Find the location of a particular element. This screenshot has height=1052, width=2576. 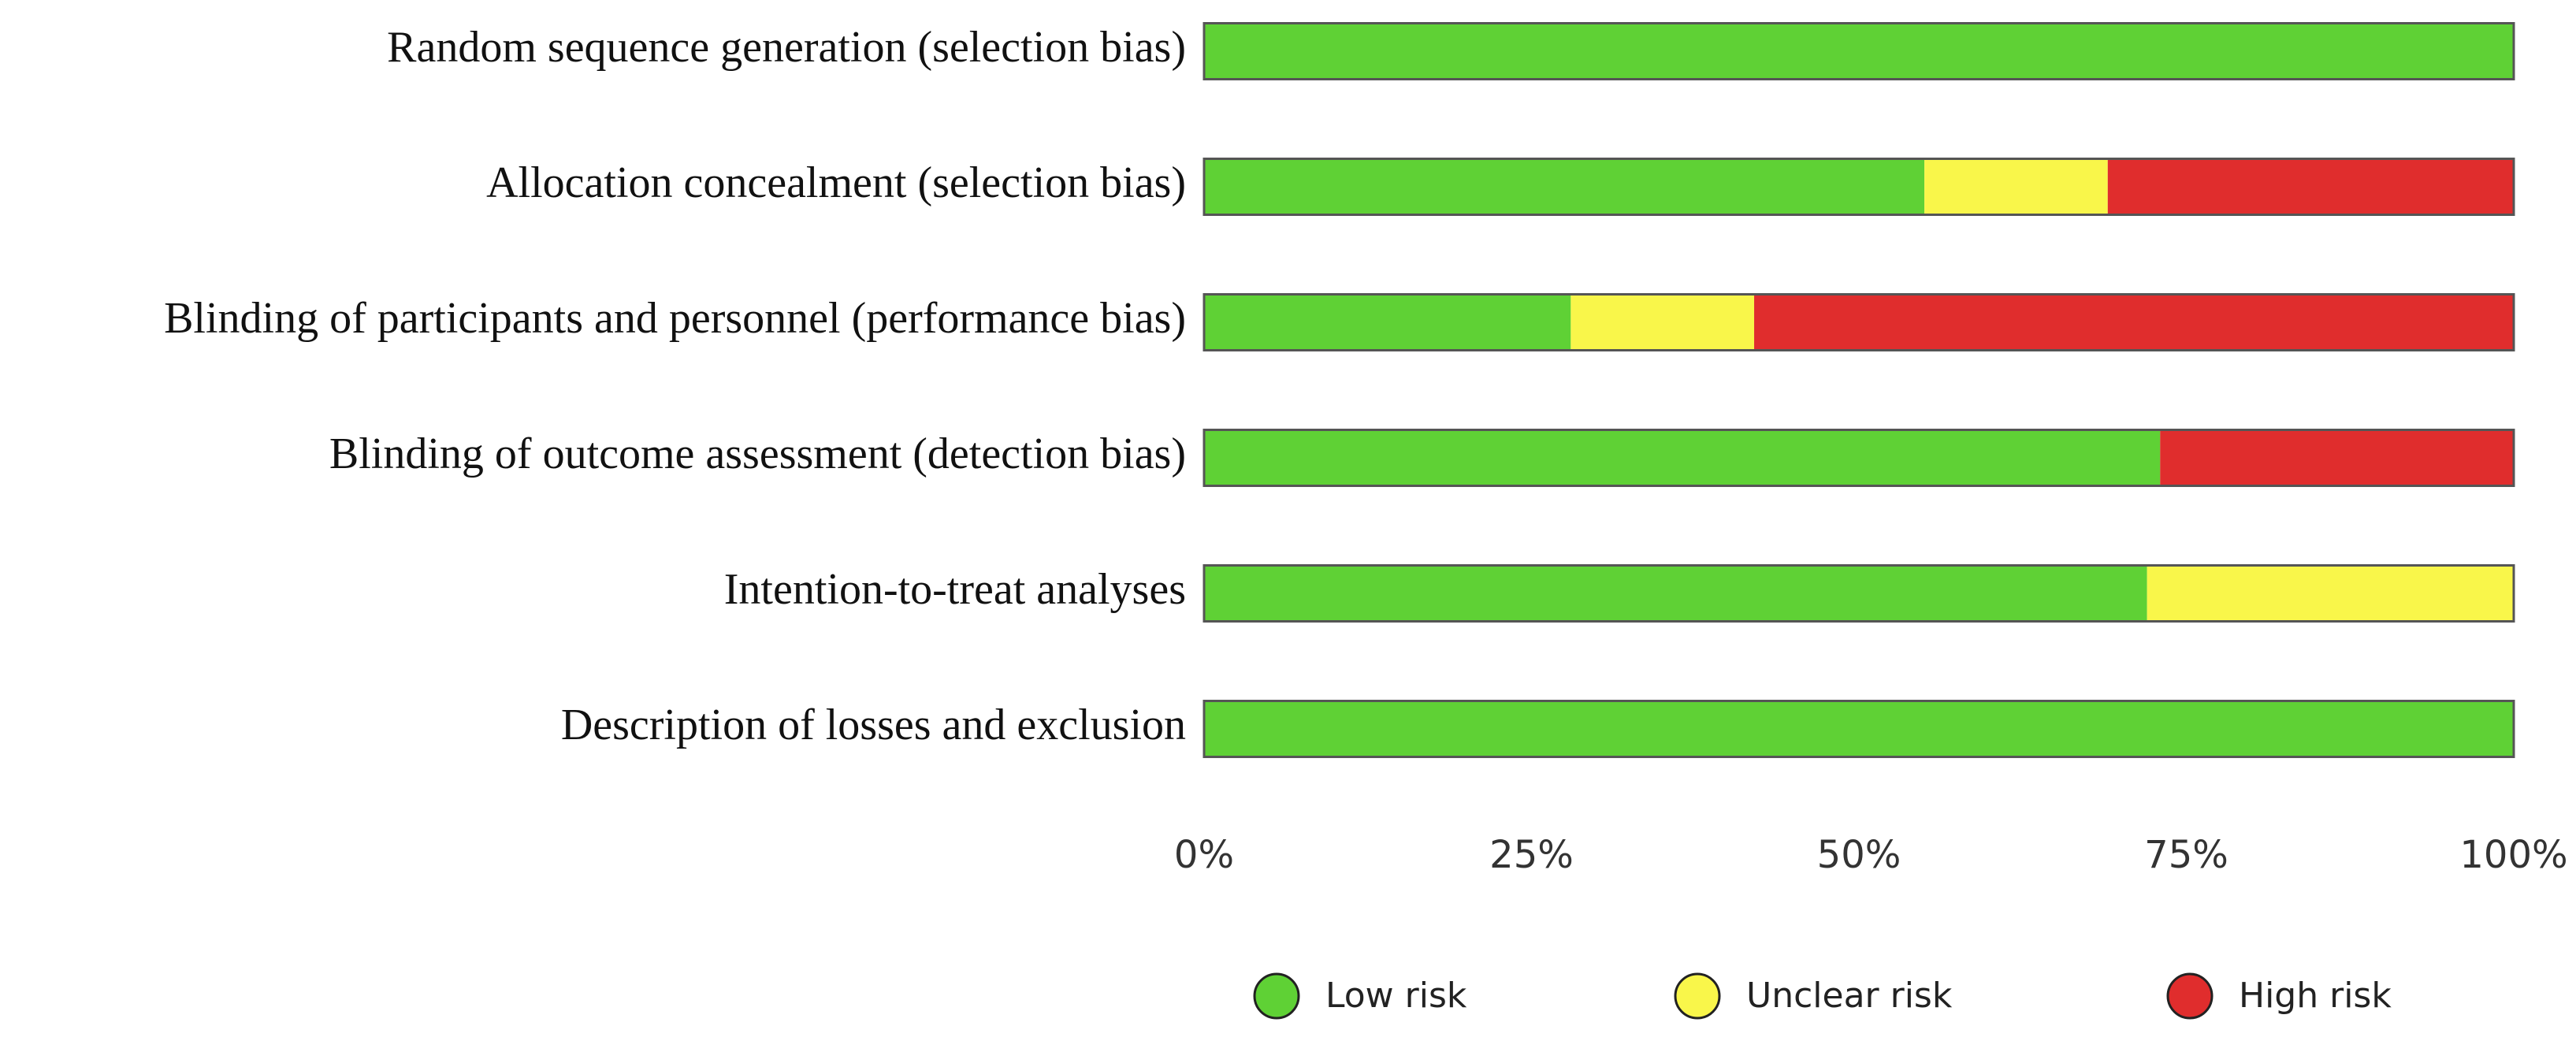

category-label: Description of losses and exclusion is located at coordinates (873, 725).